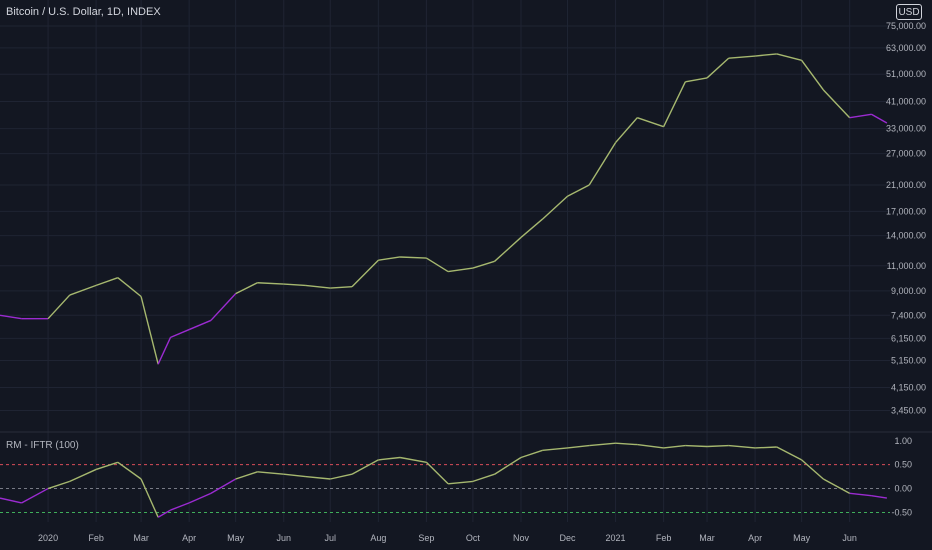 The image size is (932, 550). What do you see at coordinates (903, 441) in the screenshot?
I see `indicator-tick-label: 1.00` at bounding box center [903, 441].